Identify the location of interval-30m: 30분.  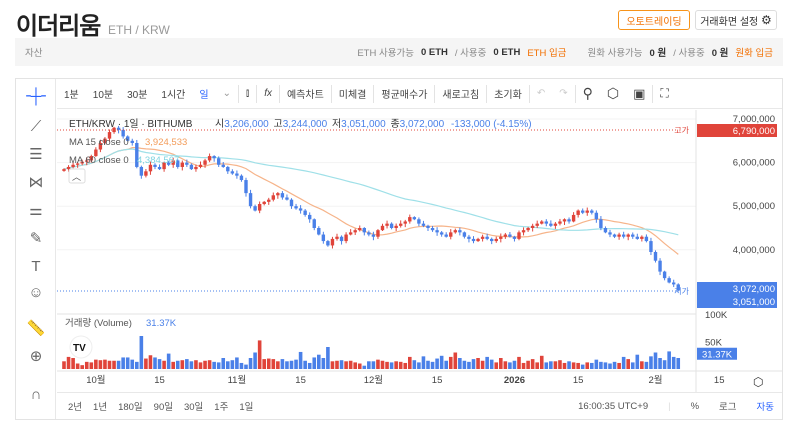
(137, 95).